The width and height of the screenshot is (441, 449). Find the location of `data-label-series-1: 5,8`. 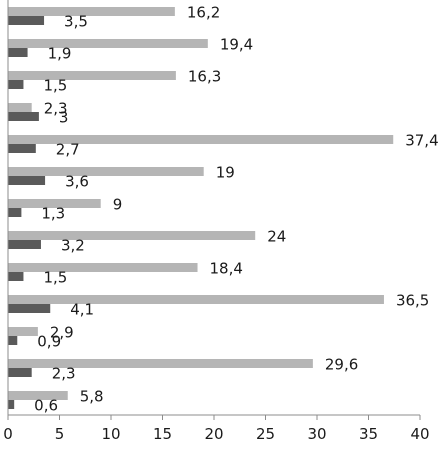

data-label-series-1: 5,8 is located at coordinates (92, 397).